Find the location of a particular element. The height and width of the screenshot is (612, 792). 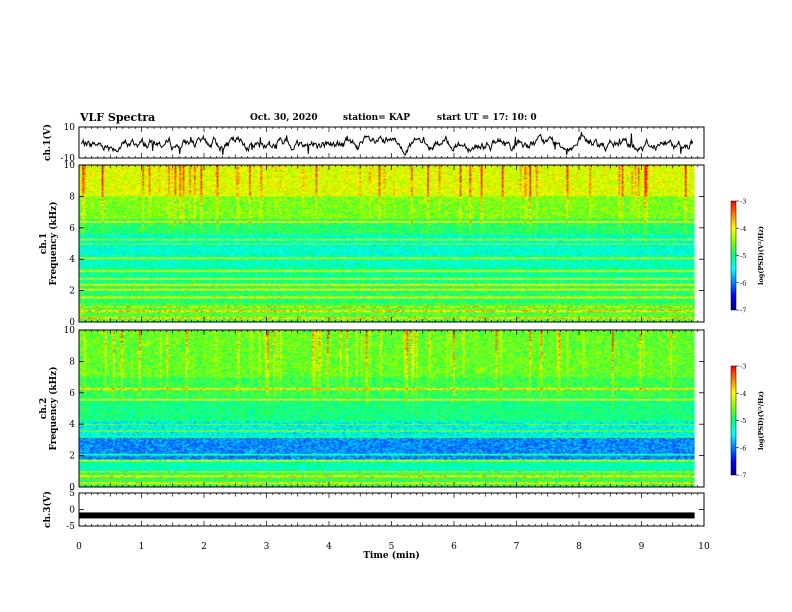

chart-title: VLF Spectra is located at coordinates (118, 117).